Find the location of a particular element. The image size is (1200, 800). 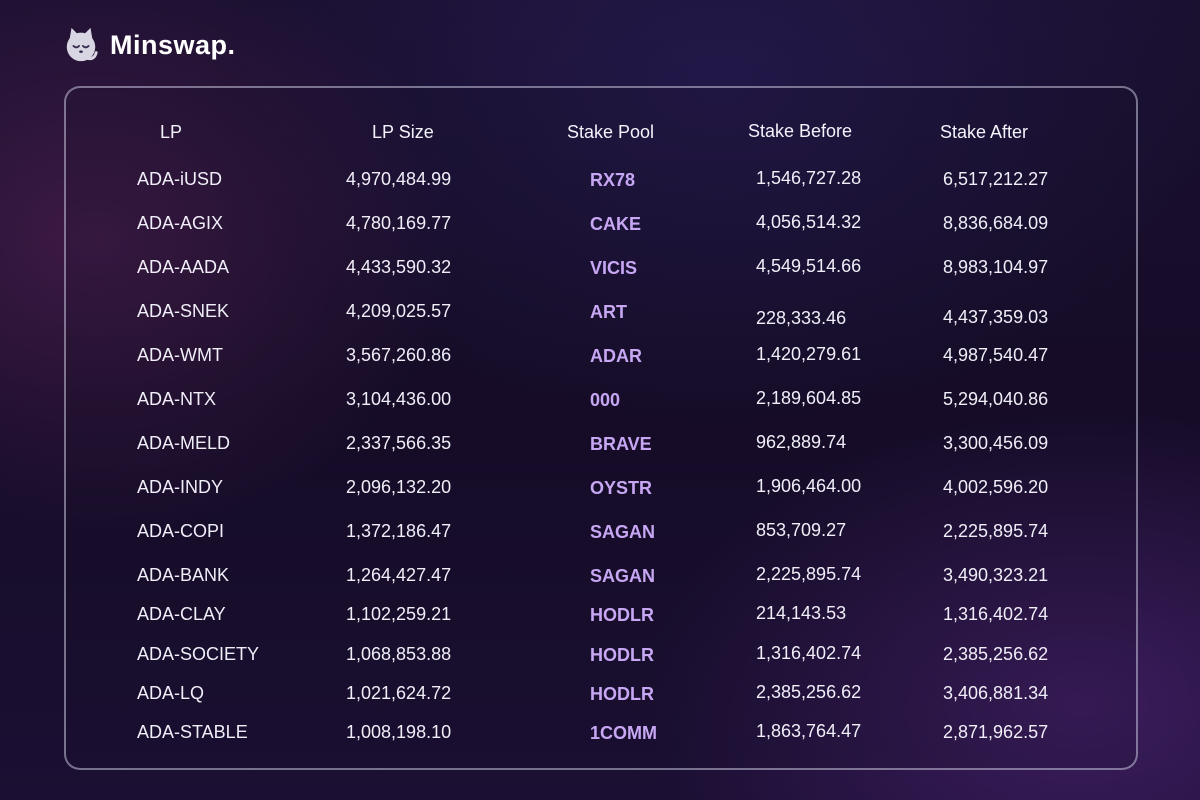

lp-cell: ADA-MELD is located at coordinates (184, 443).